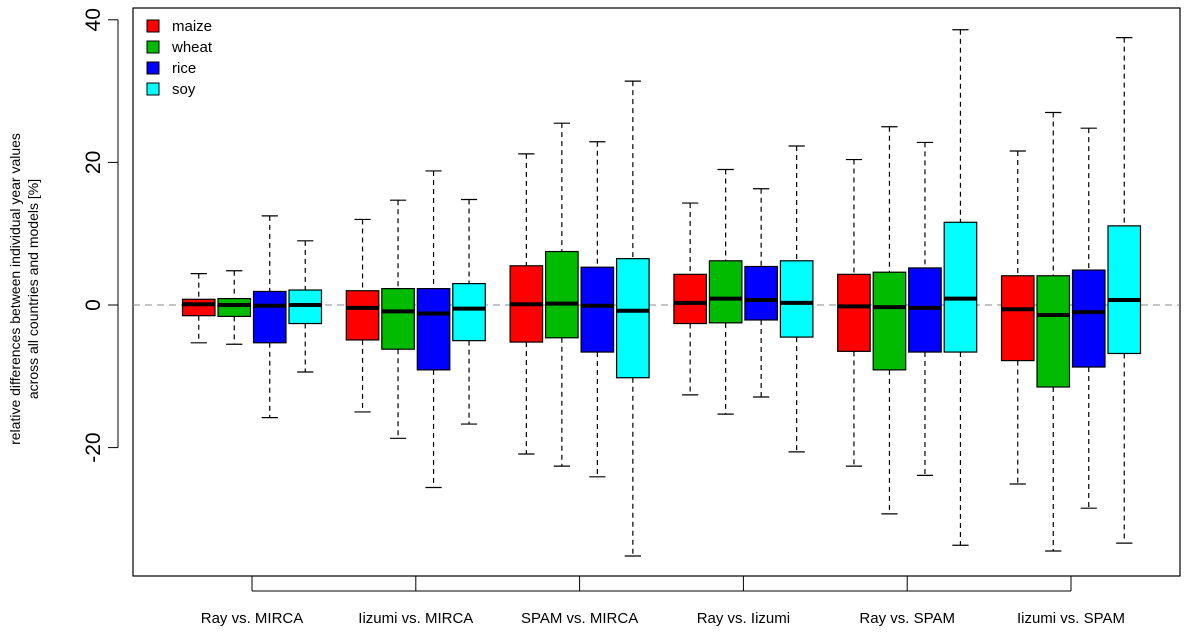 Image resolution: width=1187 pixels, height=633 pixels. I want to click on legend-label-maize: maize, so click(192, 26).